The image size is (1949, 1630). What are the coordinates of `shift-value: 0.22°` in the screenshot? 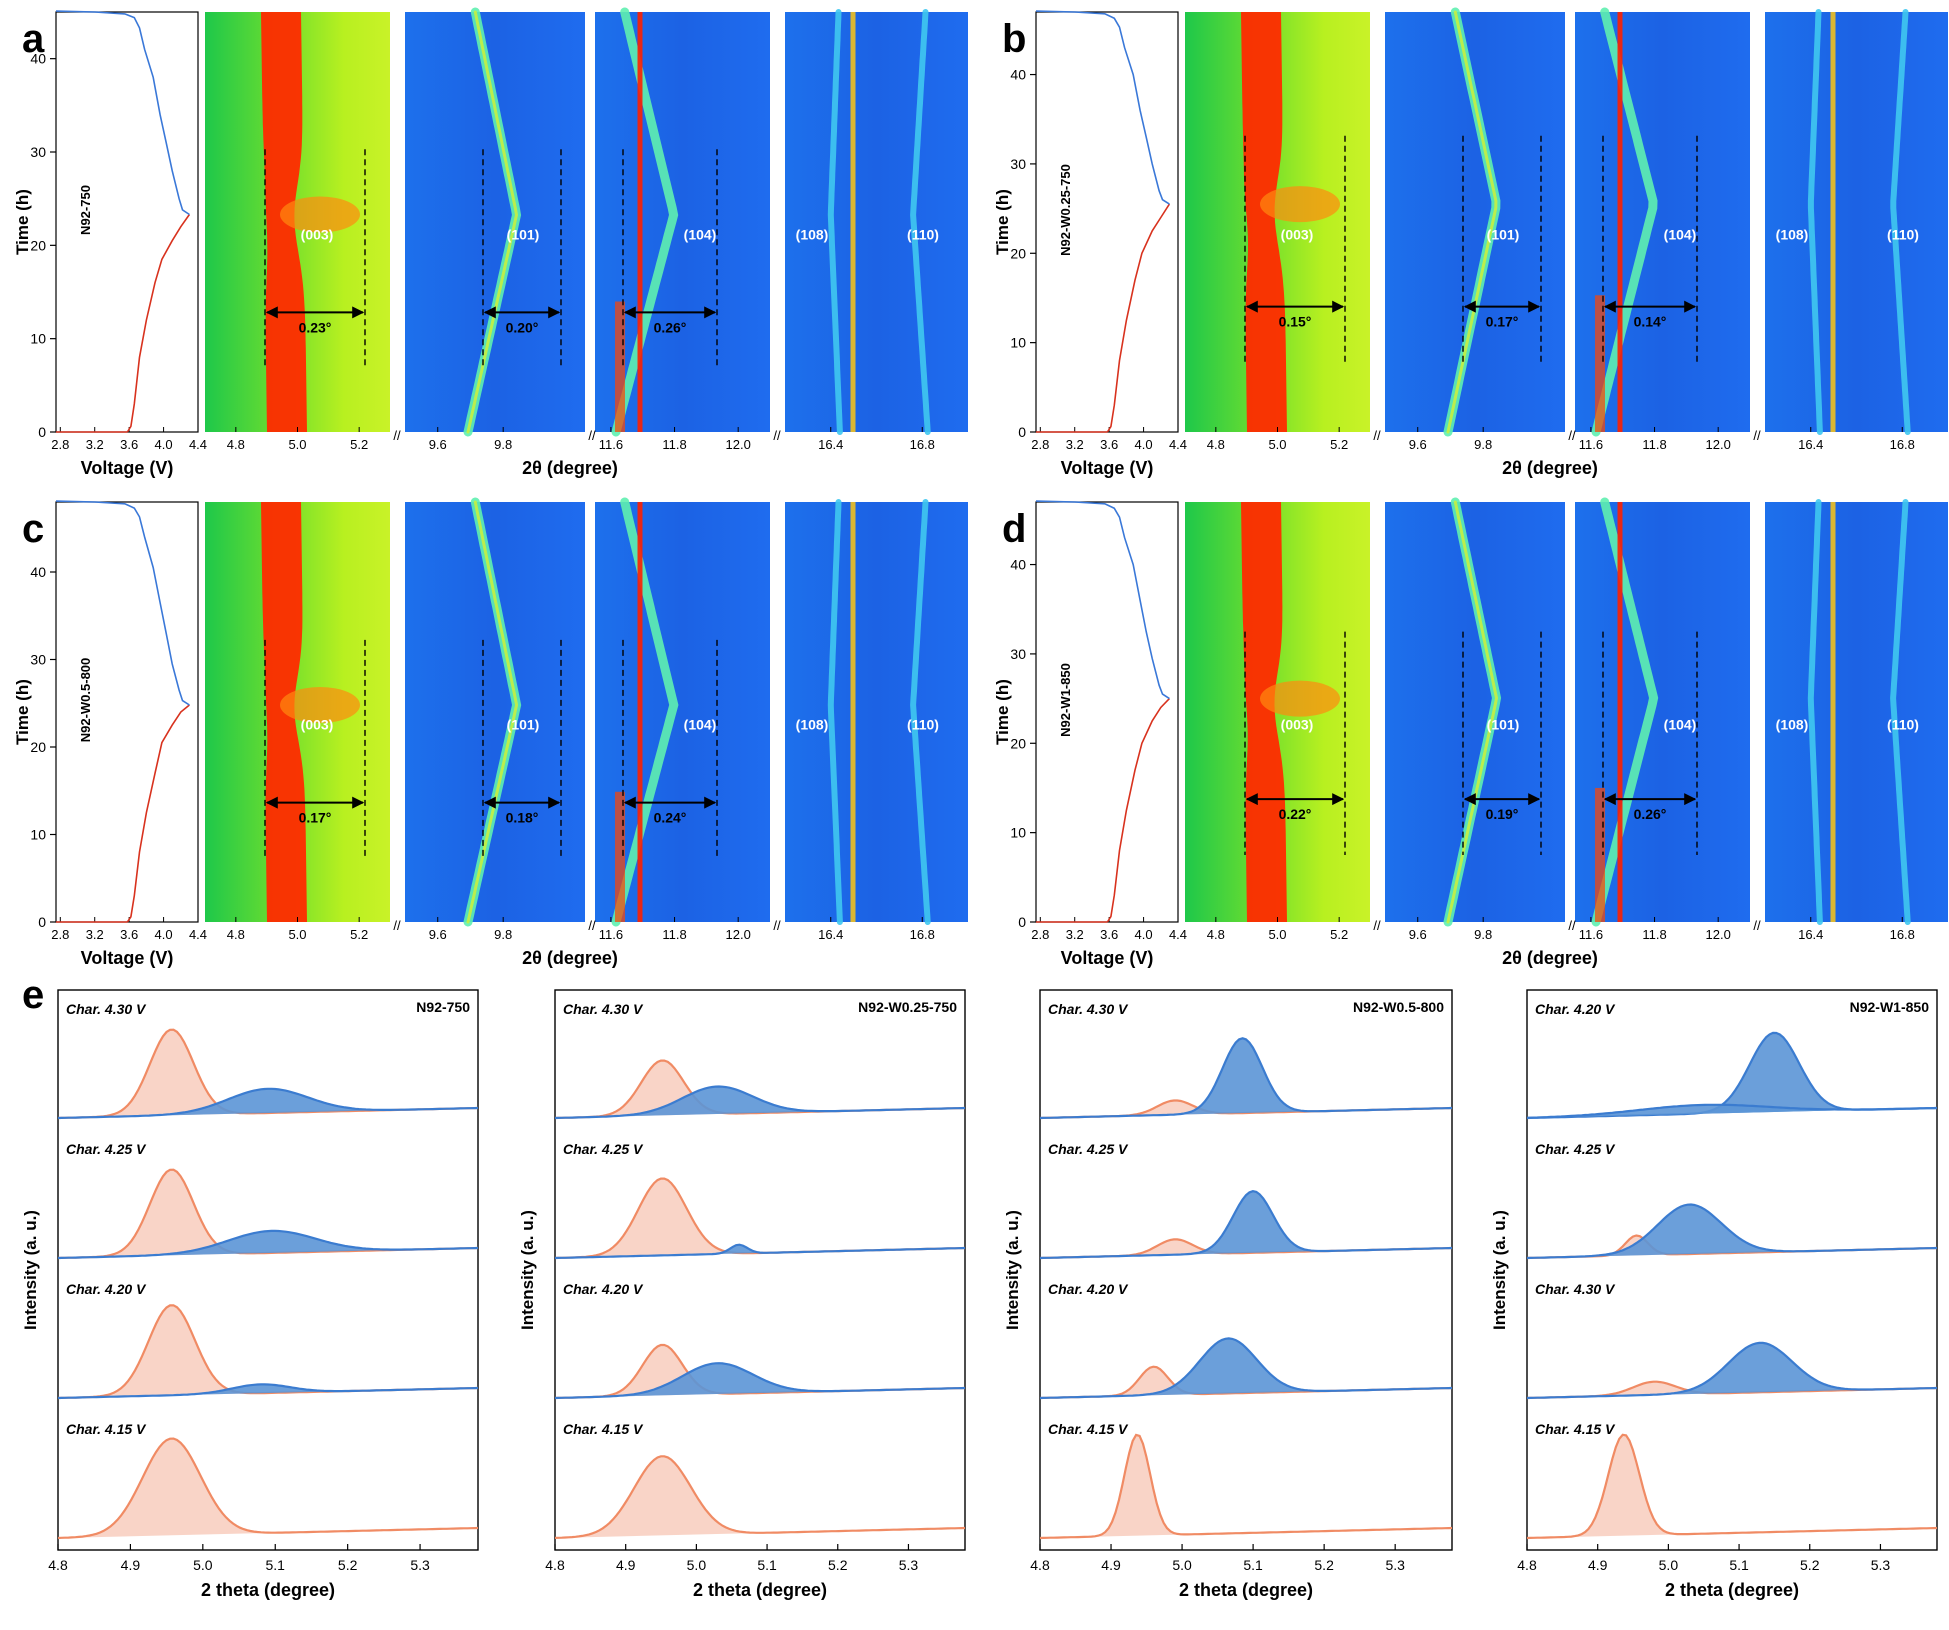 It's located at (1295, 814).